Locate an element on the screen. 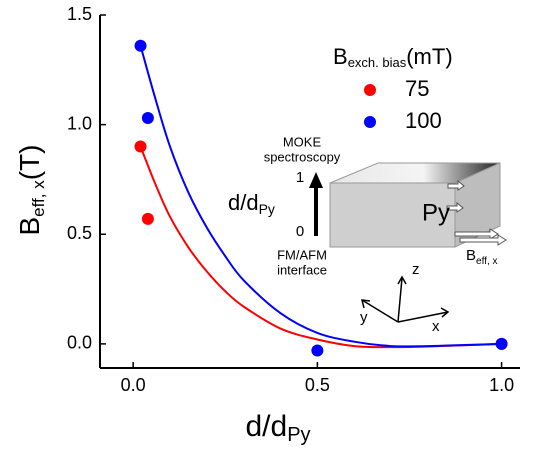 The image size is (549, 455). x-tick-label: 0.5 is located at coordinates (317, 385).